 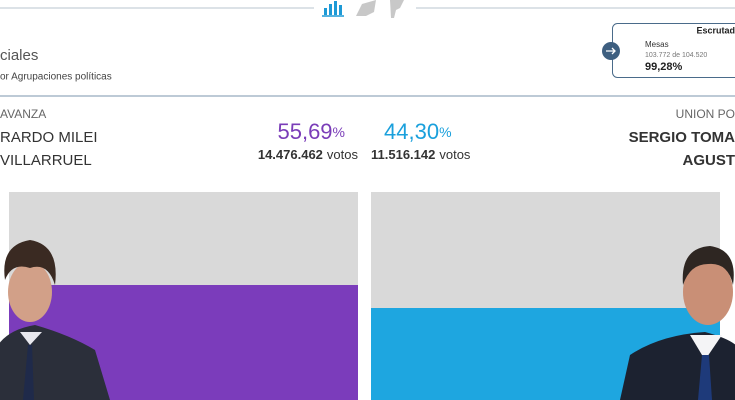 I want to click on scrutiny-title: Escrutad, so click(x=715, y=30).